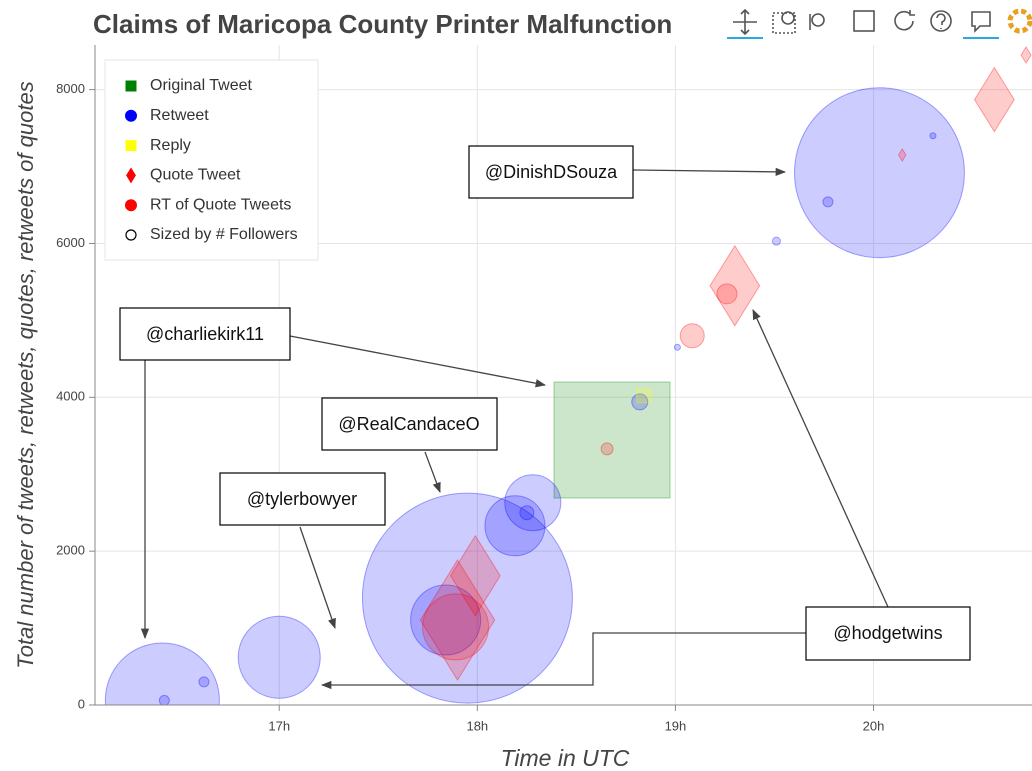  I want to click on legend-box, so click(211, 160).